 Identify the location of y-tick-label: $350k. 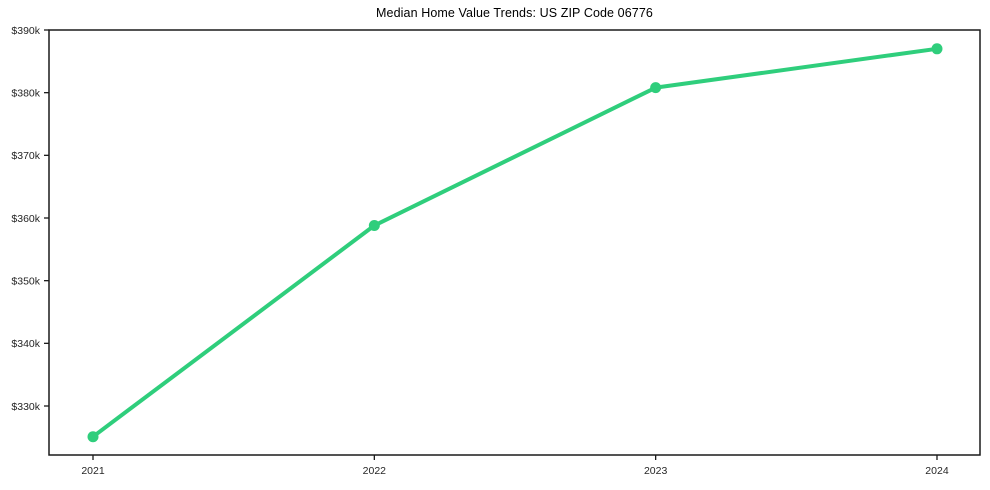
(25, 281).